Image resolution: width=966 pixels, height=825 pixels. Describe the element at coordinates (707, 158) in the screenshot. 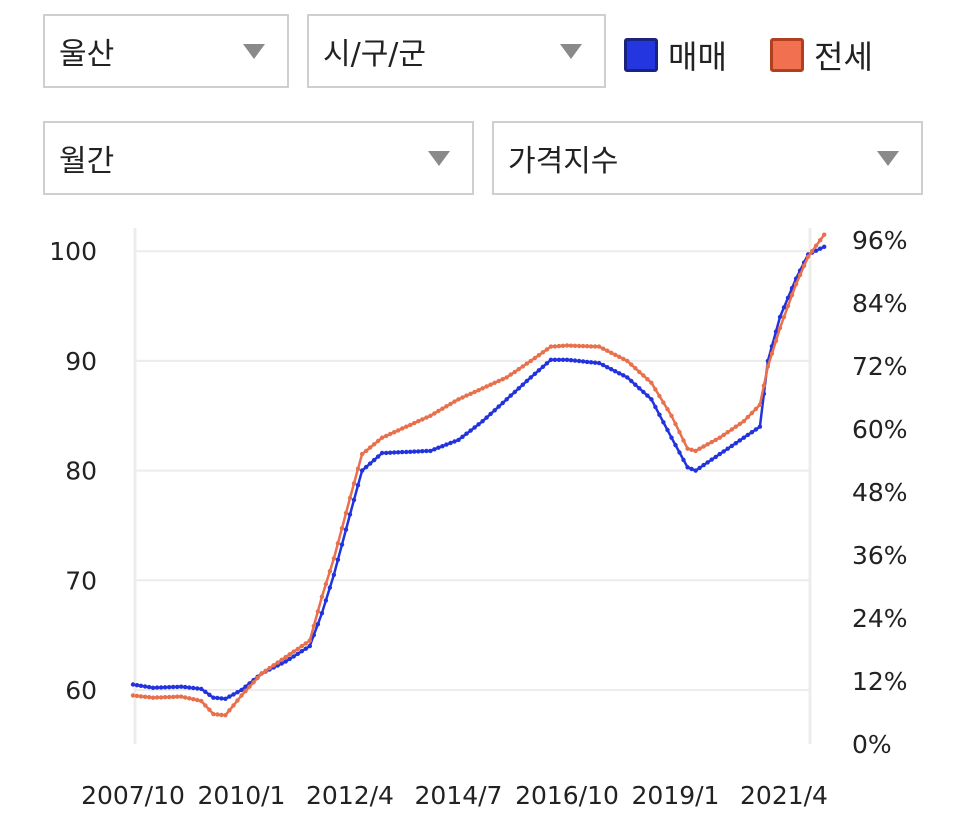

I see `metric-select: 가격지수` at that location.